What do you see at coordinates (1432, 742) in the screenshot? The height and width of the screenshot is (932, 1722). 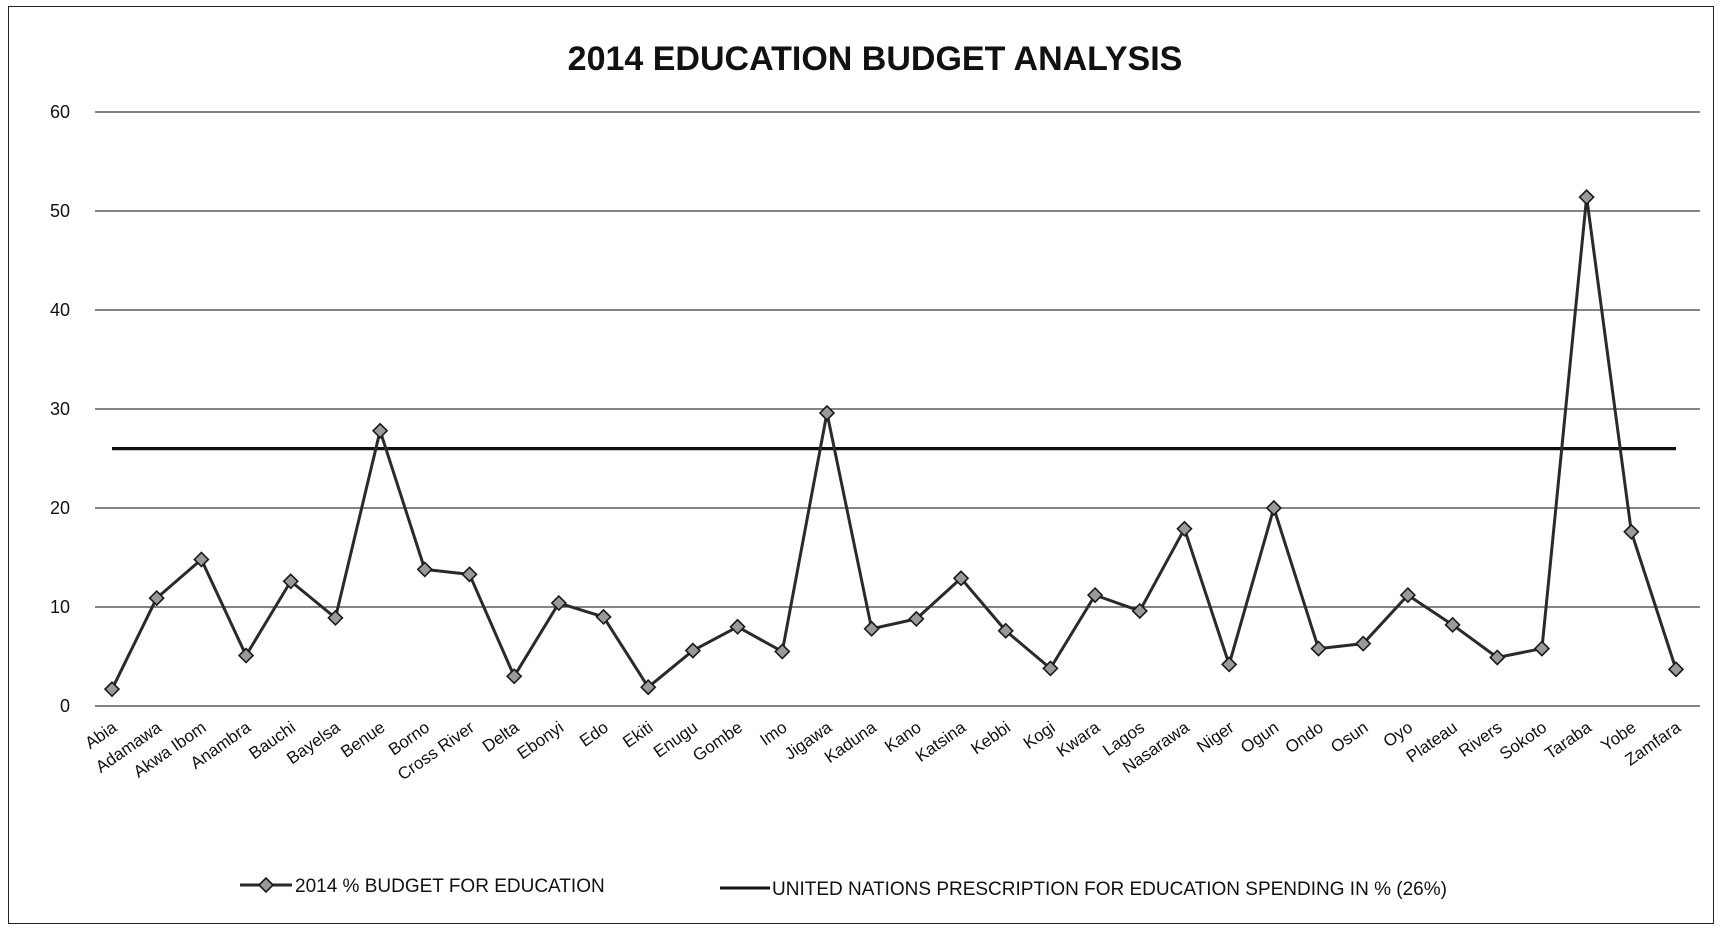 I see `x-category-label: Plateau` at bounding box center [1432, 742].